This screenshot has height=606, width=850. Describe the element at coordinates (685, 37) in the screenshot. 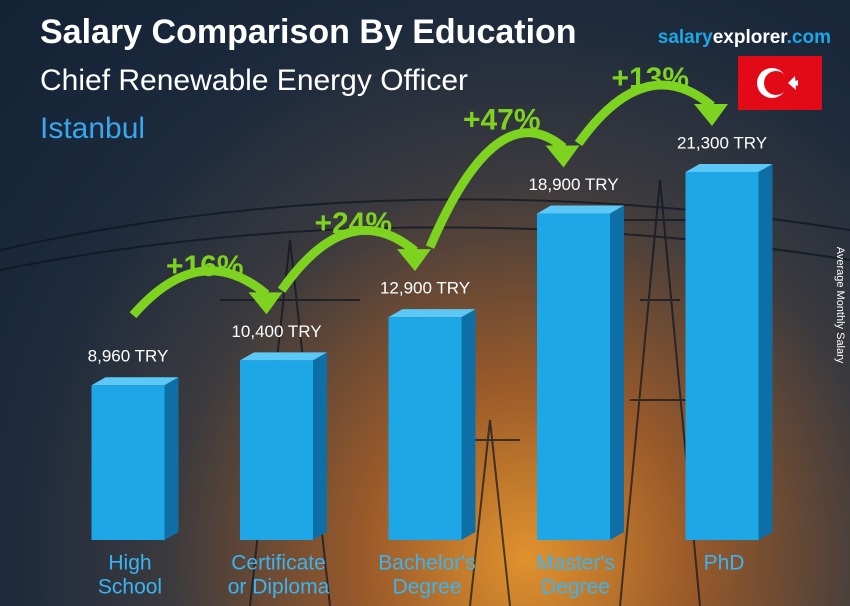

I see `brand-part: salary` at that location.